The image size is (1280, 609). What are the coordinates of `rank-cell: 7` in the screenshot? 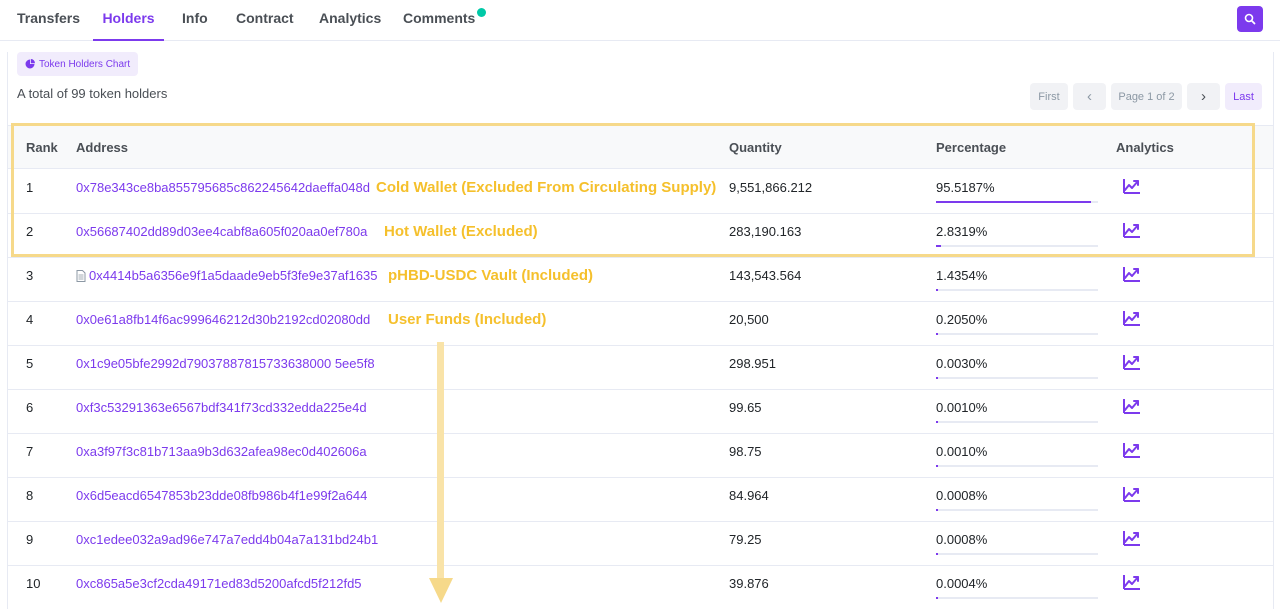 It's located at (30, 451).